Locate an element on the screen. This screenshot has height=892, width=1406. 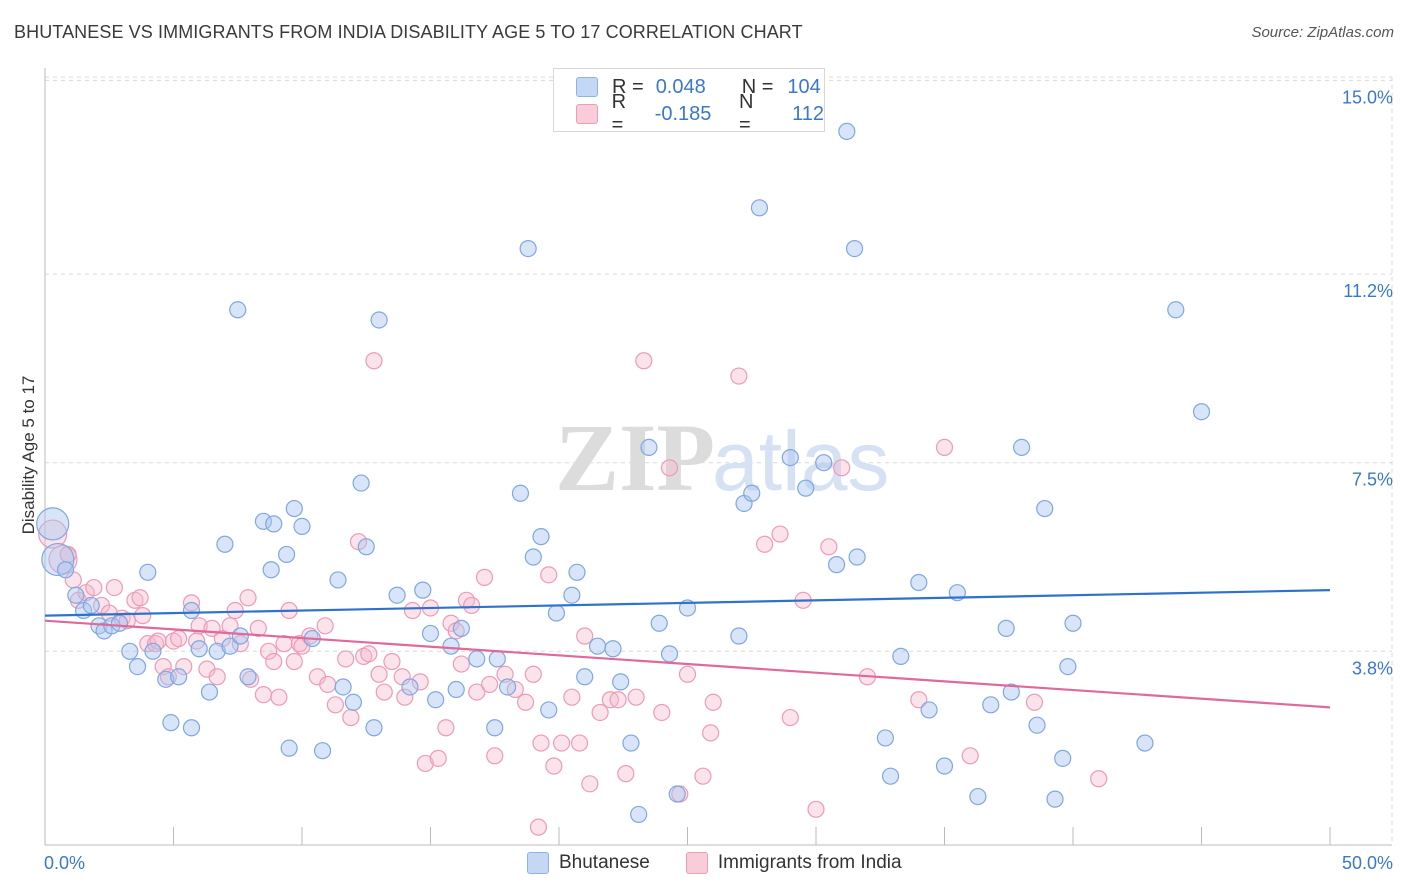
legend-label-india: Immigrants from India is located at coordinates (809, 862).